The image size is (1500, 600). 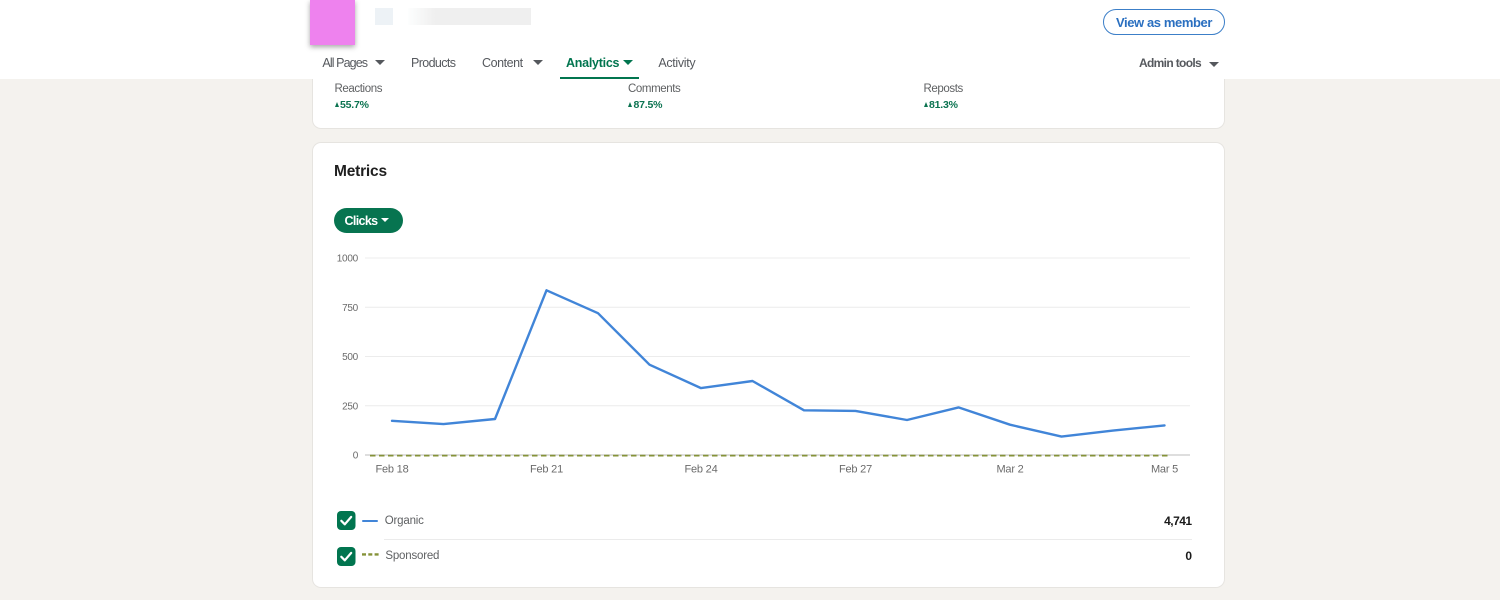 What do you see at coordinates (356, 456) in the screenshot?
I see `svg-text: 0` at bounding box center [356, 456].